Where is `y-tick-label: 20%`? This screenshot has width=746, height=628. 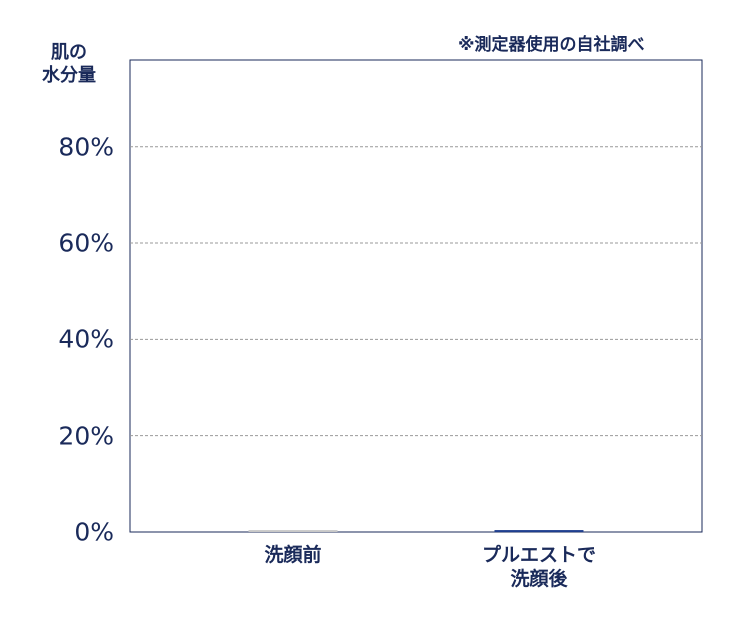
y-tick-label: 20% is located at coordinates (86, 436).